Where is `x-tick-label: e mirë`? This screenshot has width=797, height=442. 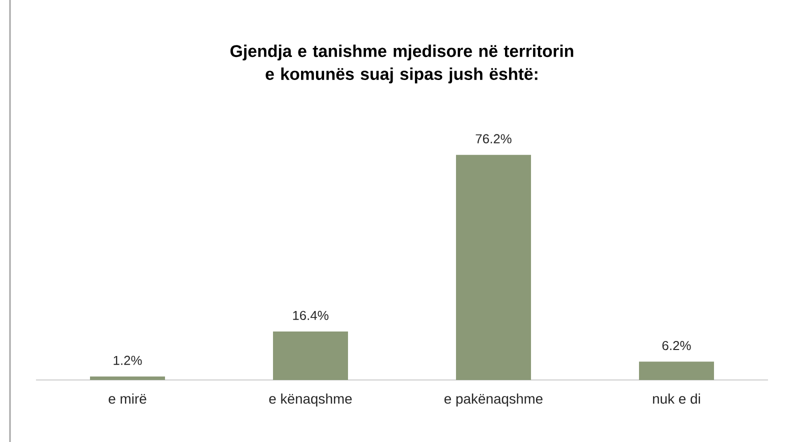
x-tick-label: e mirë is located at coordinates (127, 399).